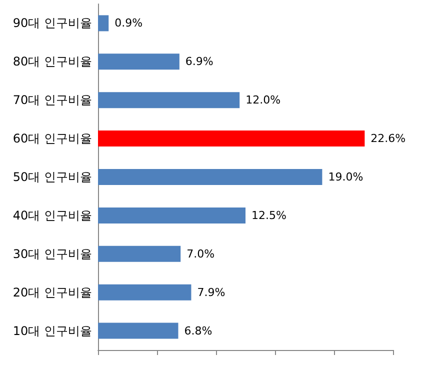  Describe the element at coordinates (346, 177) in the screenshot. I see `data-label: 19.0%` at that location.